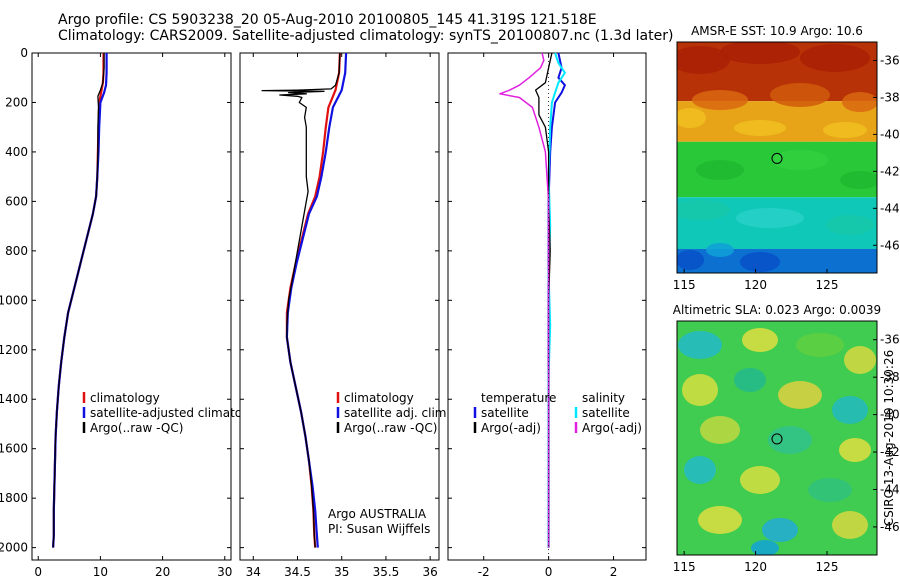  Describe the element at coordinates (16, 102) in the screenshot. I see `y-tick-label: 200` at that location.